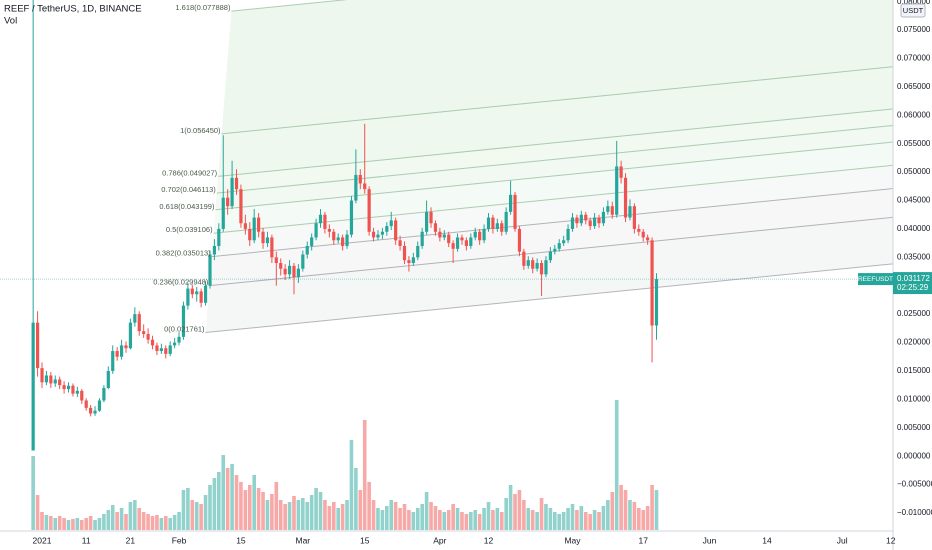 The image size is (932, 550). What do you see at coordinates (131, 540) in the screenshot?
I see `x-tick-label: 21` at bounding box center [131, 540].